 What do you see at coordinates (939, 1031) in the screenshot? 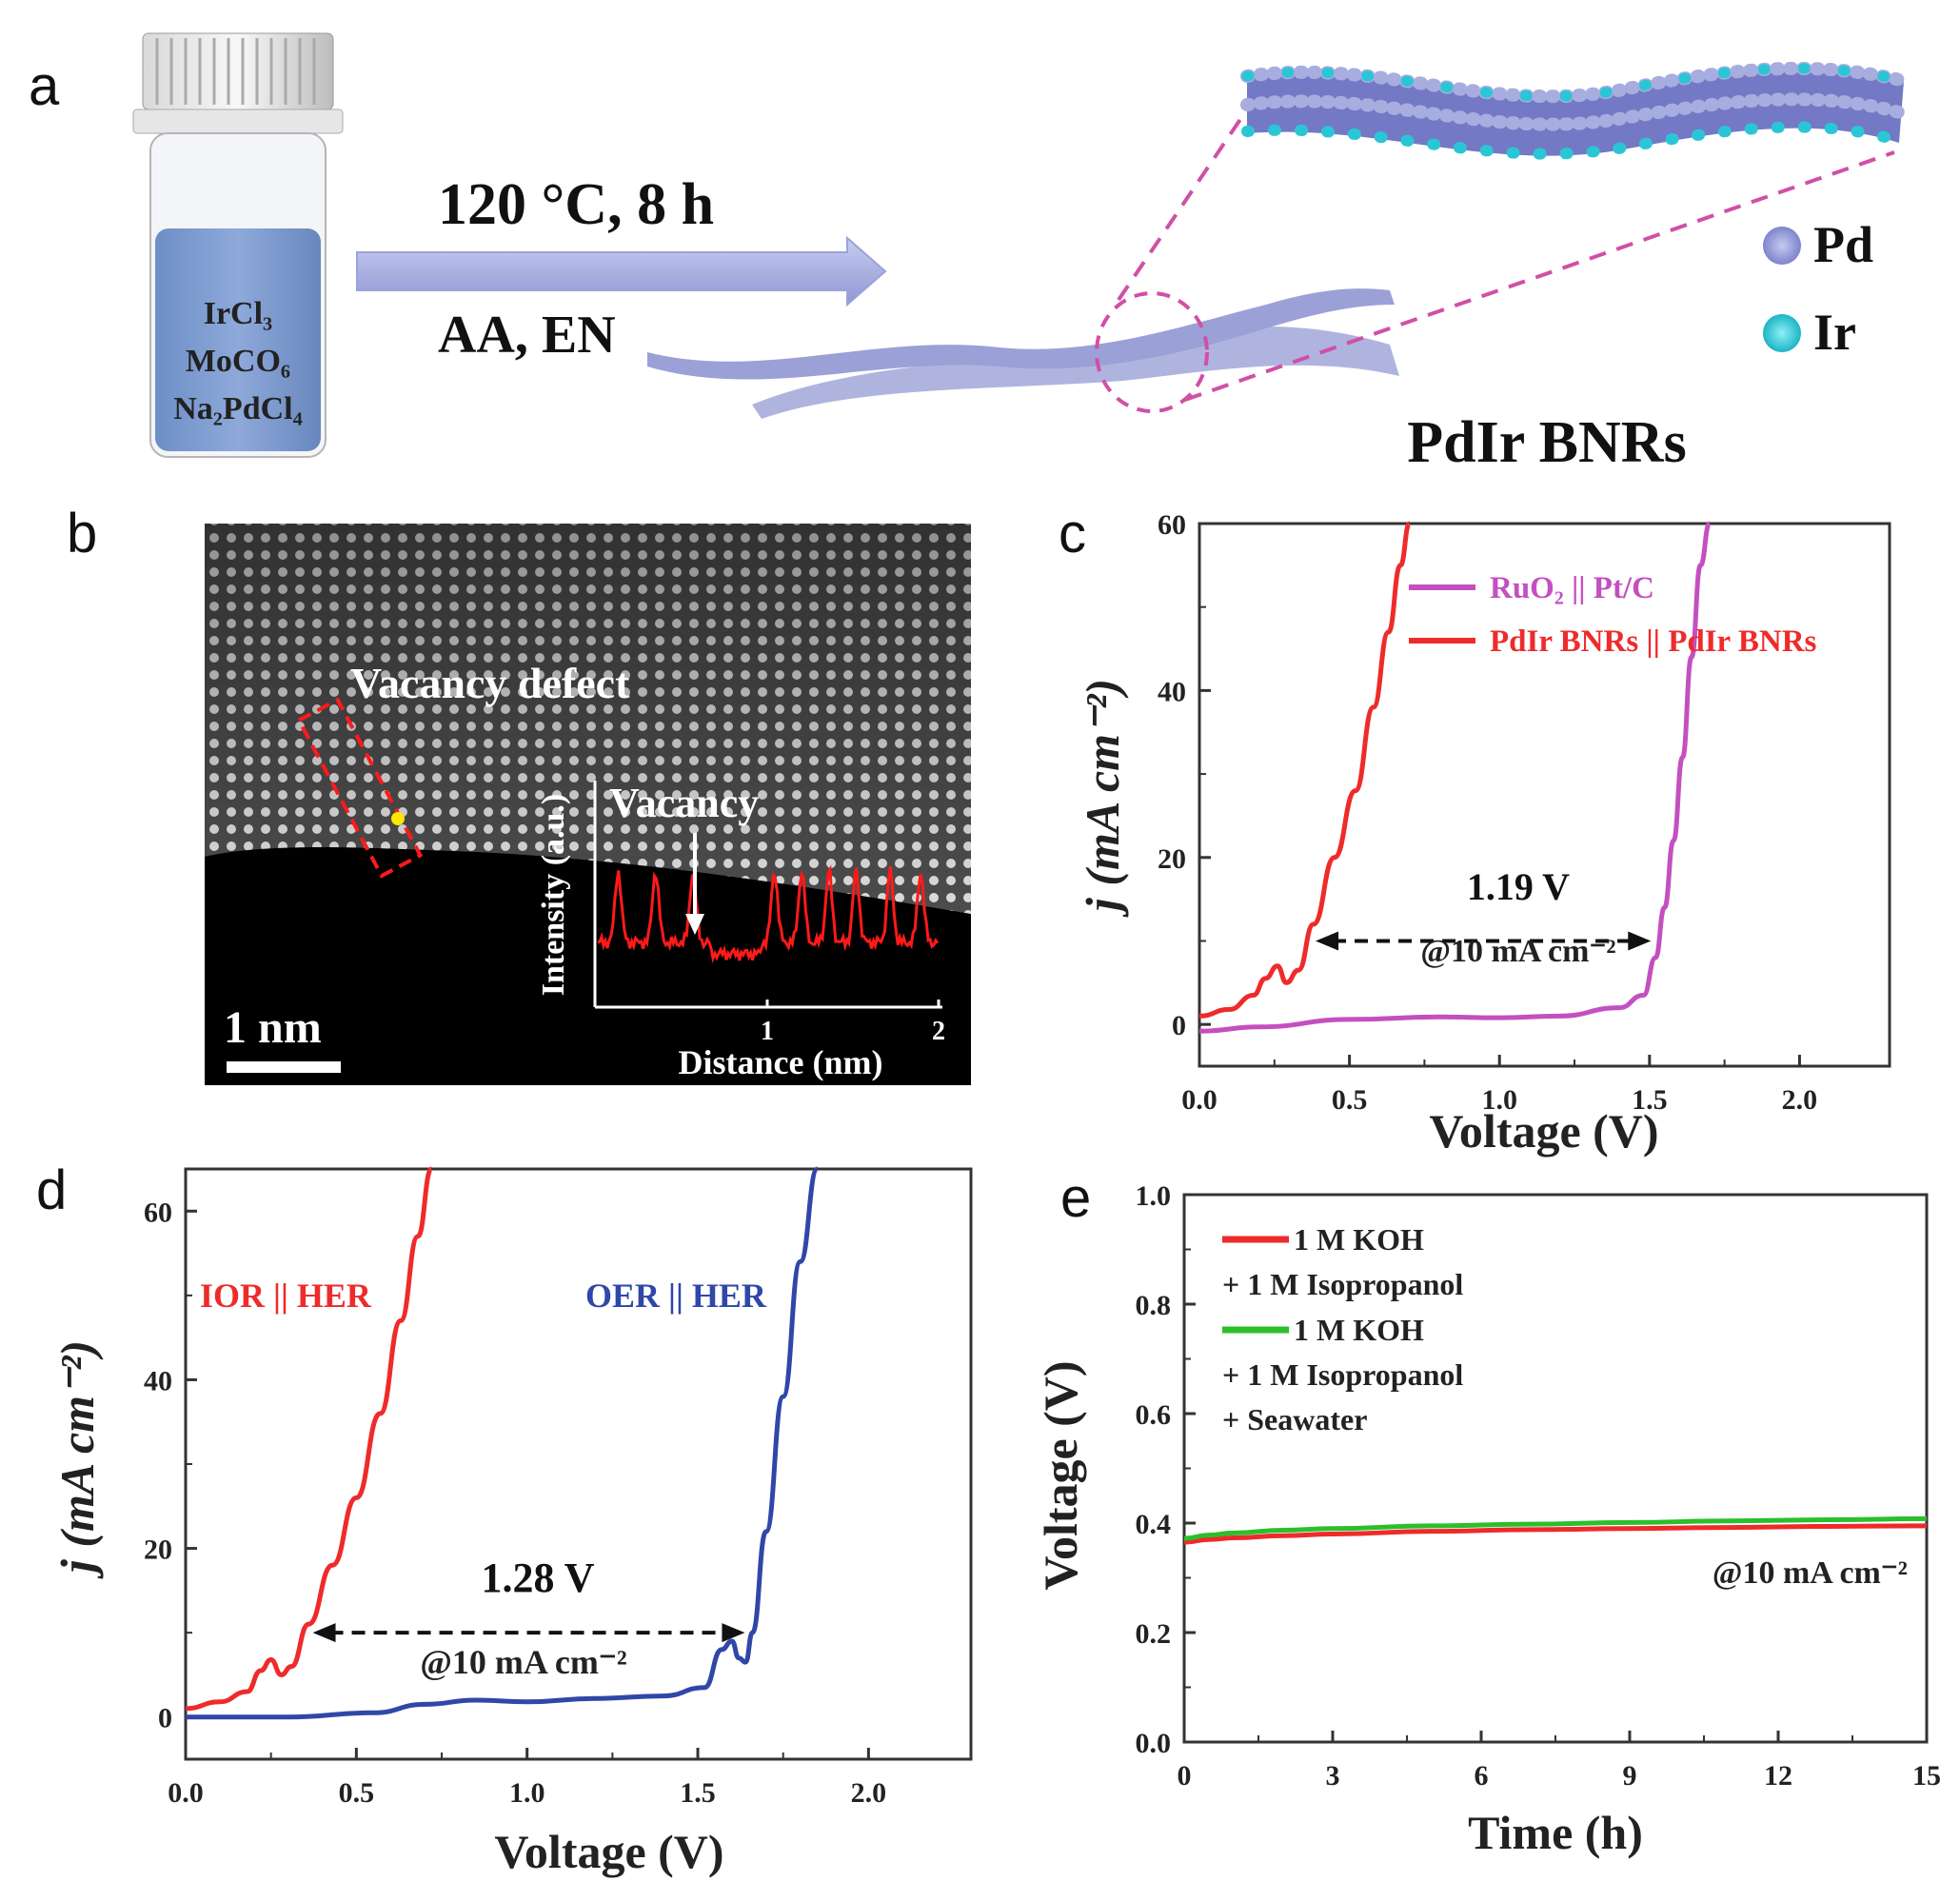
I see `inset-tick-2: 2` at bounding box center [939, 1031].